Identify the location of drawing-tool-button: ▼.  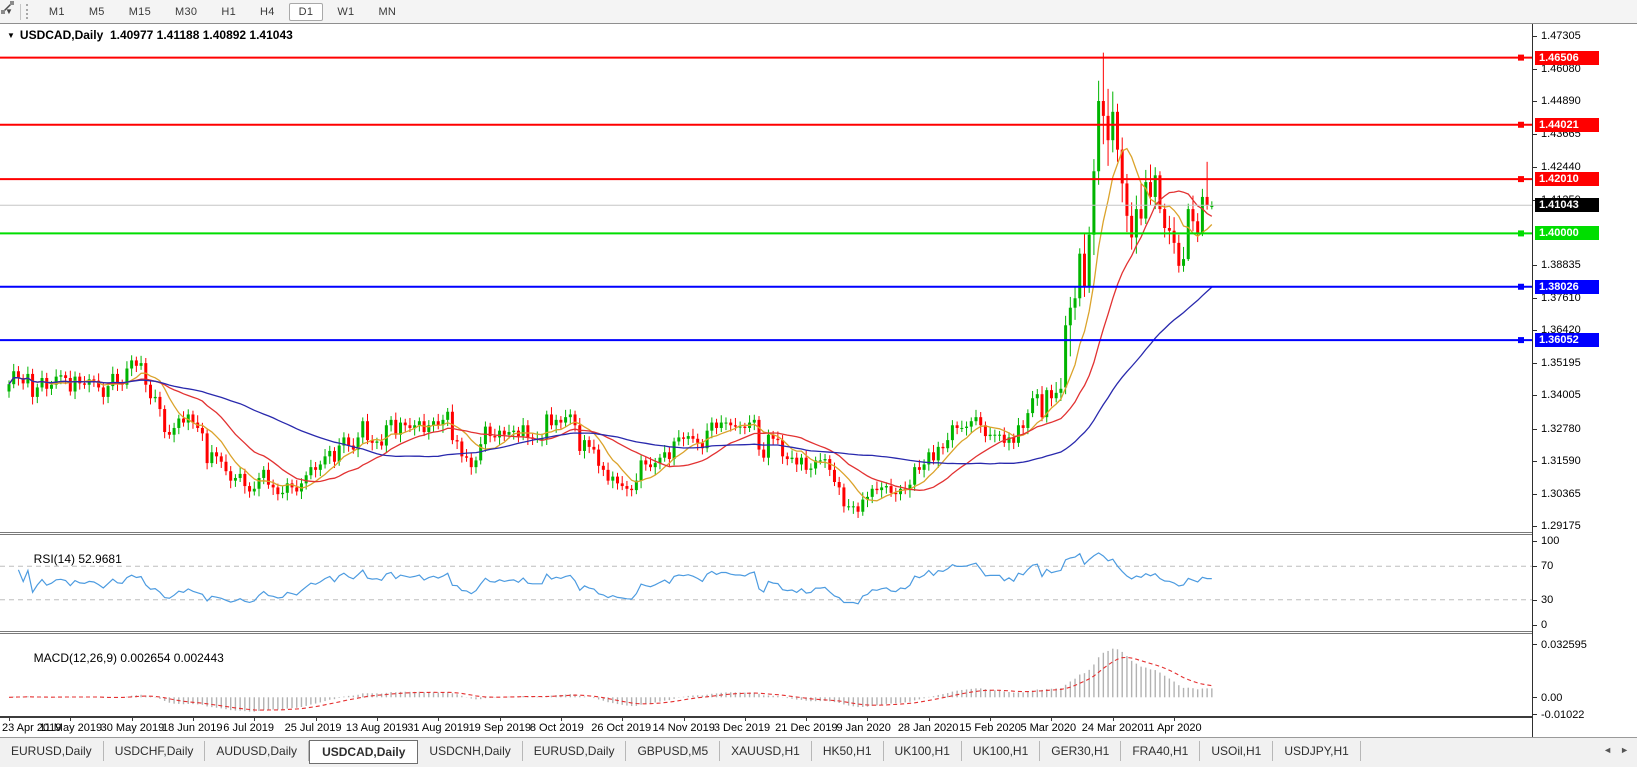
(8, 8).